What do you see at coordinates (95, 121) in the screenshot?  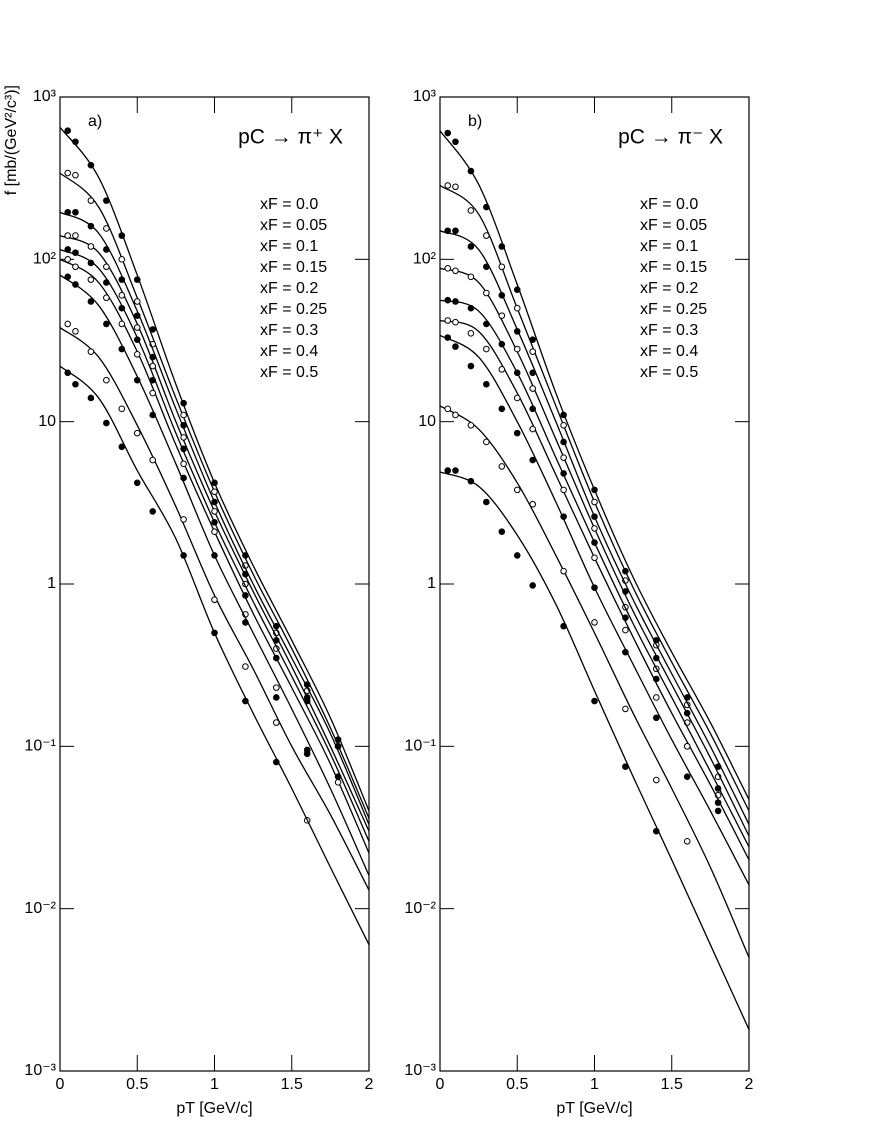 I see `panel-label: a)` at bounding box center [95, 121].